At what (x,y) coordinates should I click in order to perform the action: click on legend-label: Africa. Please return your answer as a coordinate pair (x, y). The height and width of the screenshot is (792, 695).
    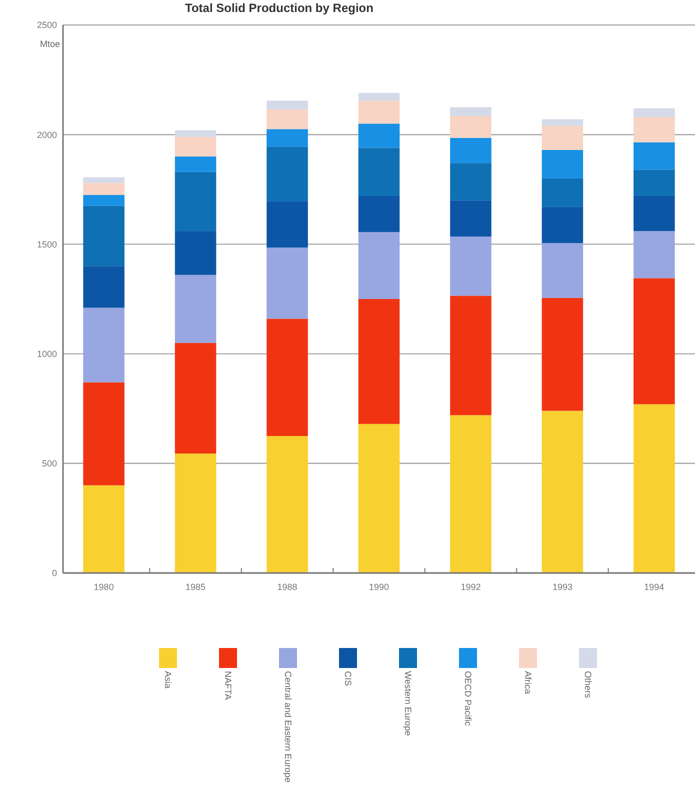
    Looking at the image, I should click on (528, 682).